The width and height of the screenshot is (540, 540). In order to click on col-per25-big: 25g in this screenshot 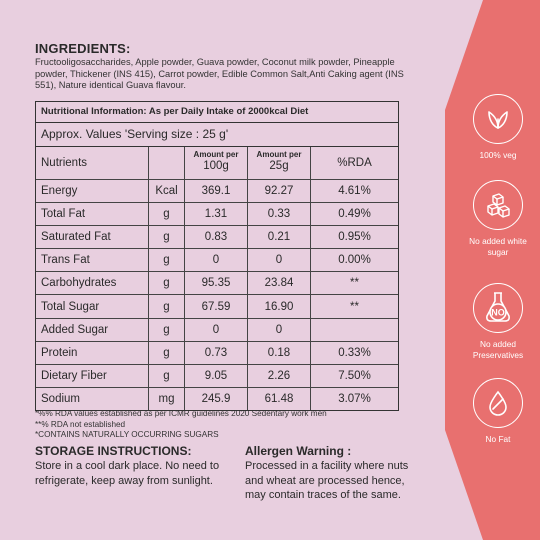, I will do `click(279, 166)`.